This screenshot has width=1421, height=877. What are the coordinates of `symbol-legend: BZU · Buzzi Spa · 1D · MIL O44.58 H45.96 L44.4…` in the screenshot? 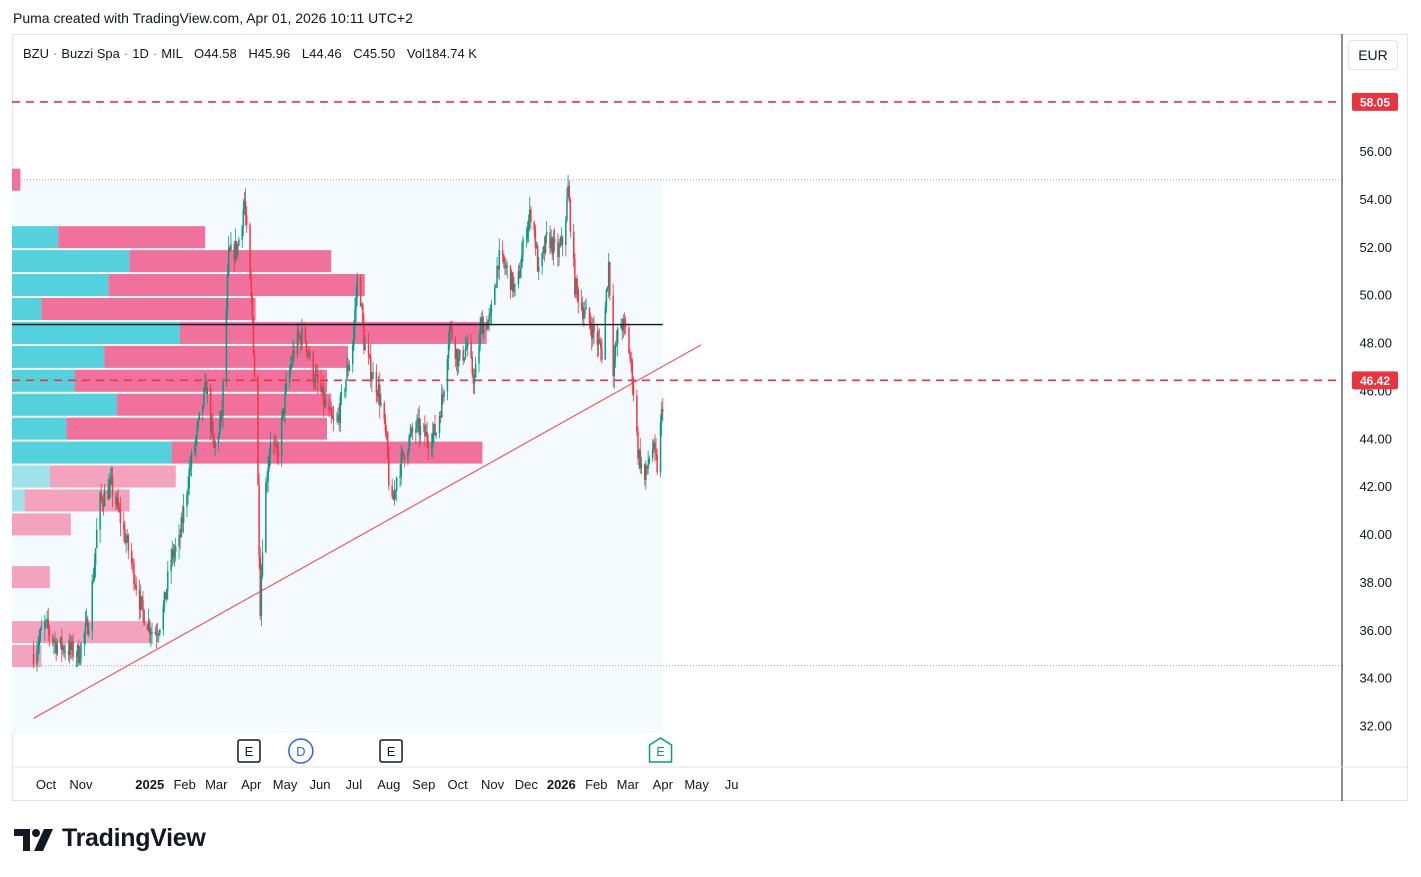 It's located at (250, 53).